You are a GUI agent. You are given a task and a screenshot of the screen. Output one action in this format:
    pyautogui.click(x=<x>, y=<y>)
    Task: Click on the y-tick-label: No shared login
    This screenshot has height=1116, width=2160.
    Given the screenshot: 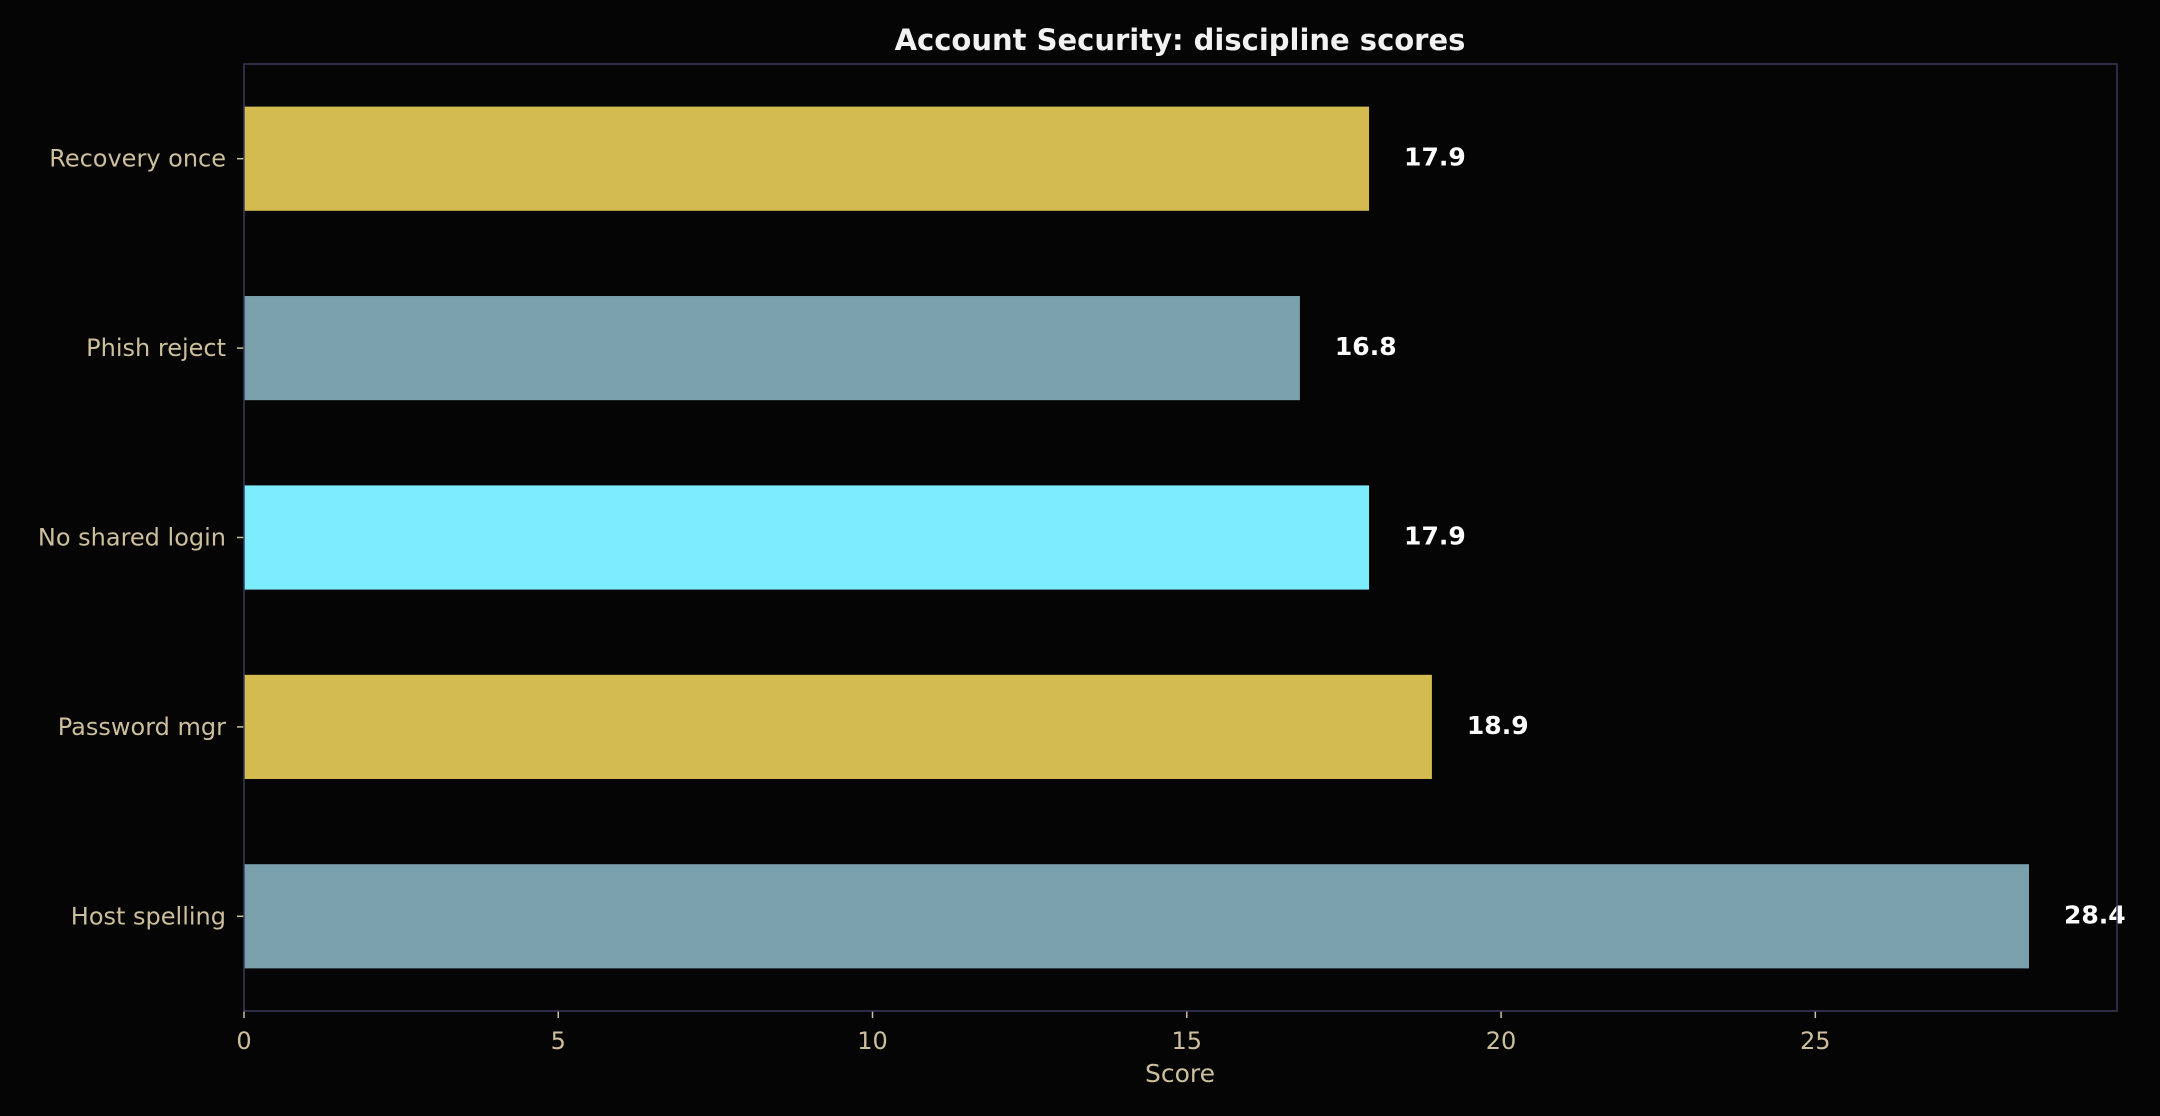 What is the action you would take?
    pyautogui.click(x=132, y=538)
    